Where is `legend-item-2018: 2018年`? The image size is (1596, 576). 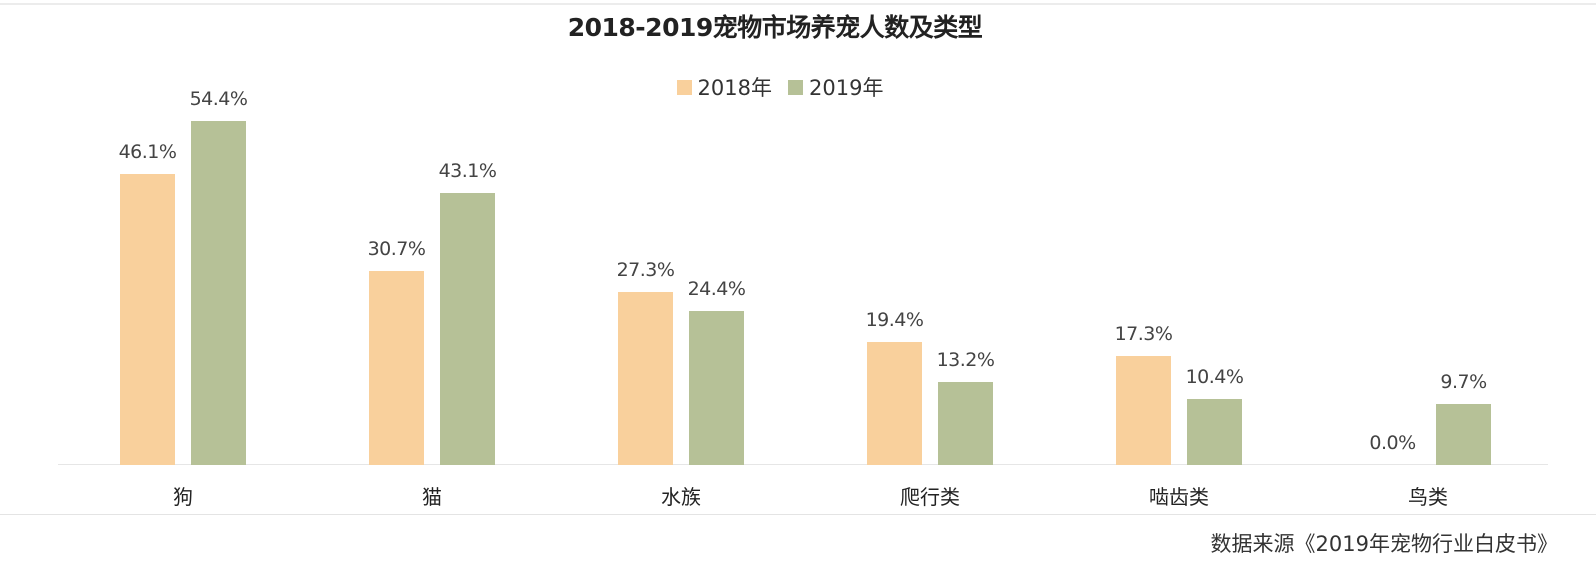 legend-item-2018: 2018年 is located at coordinates (724, 87).